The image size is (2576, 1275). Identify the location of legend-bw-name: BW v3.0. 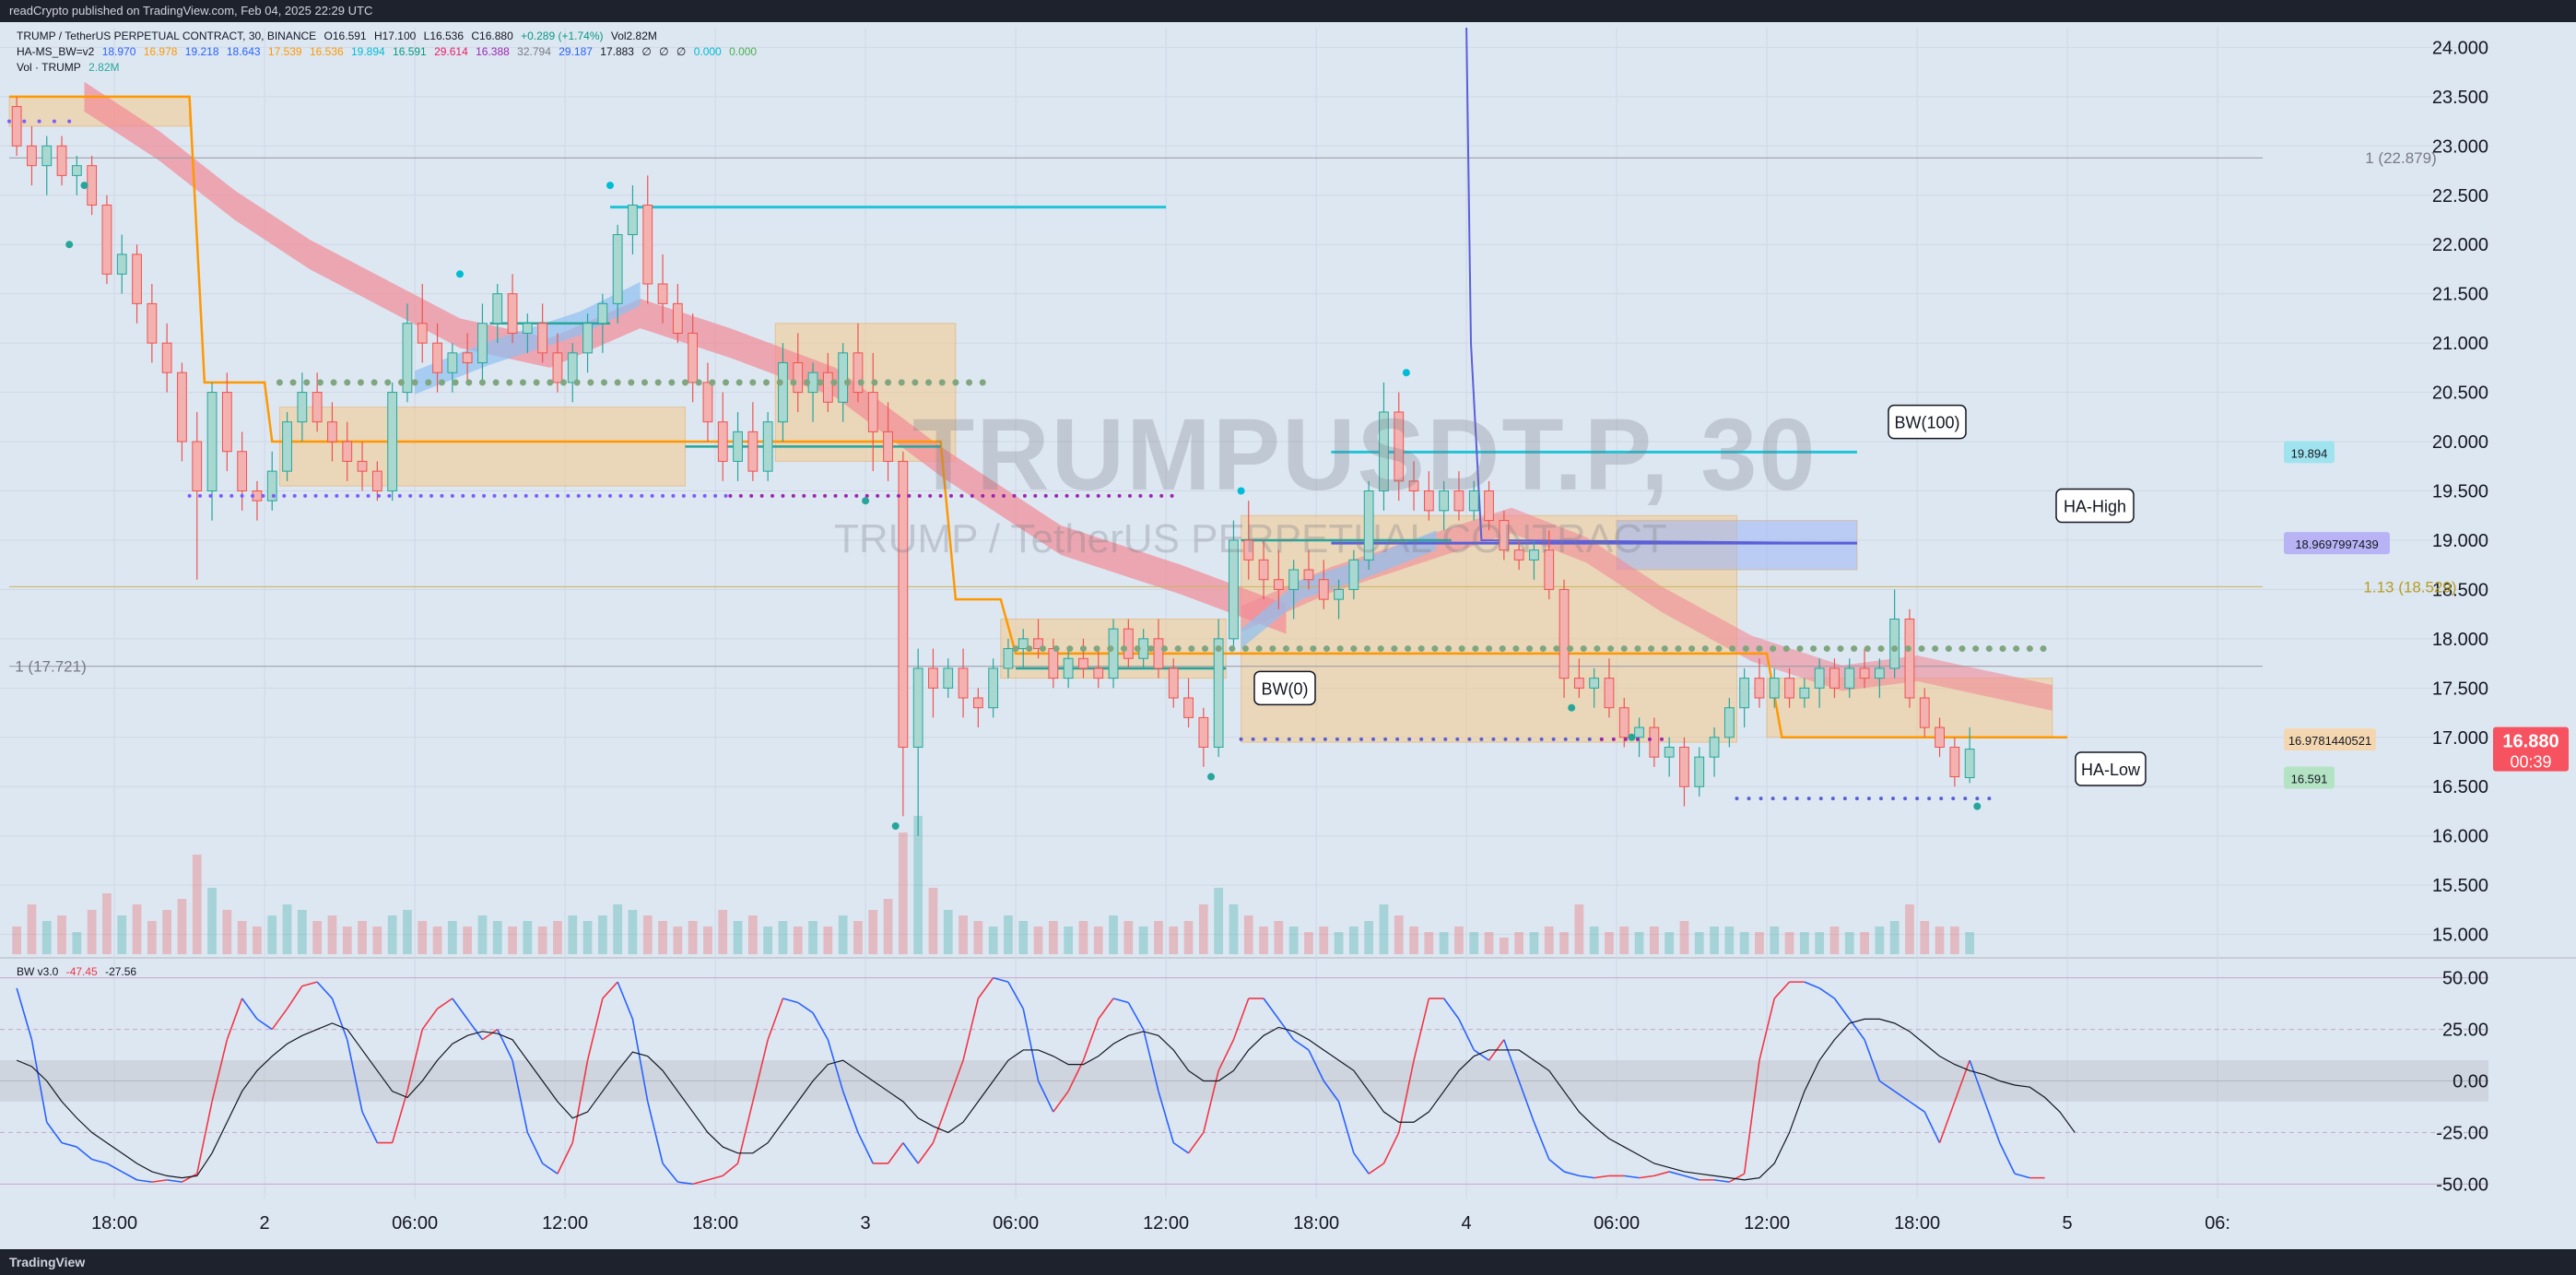
(38, 971).